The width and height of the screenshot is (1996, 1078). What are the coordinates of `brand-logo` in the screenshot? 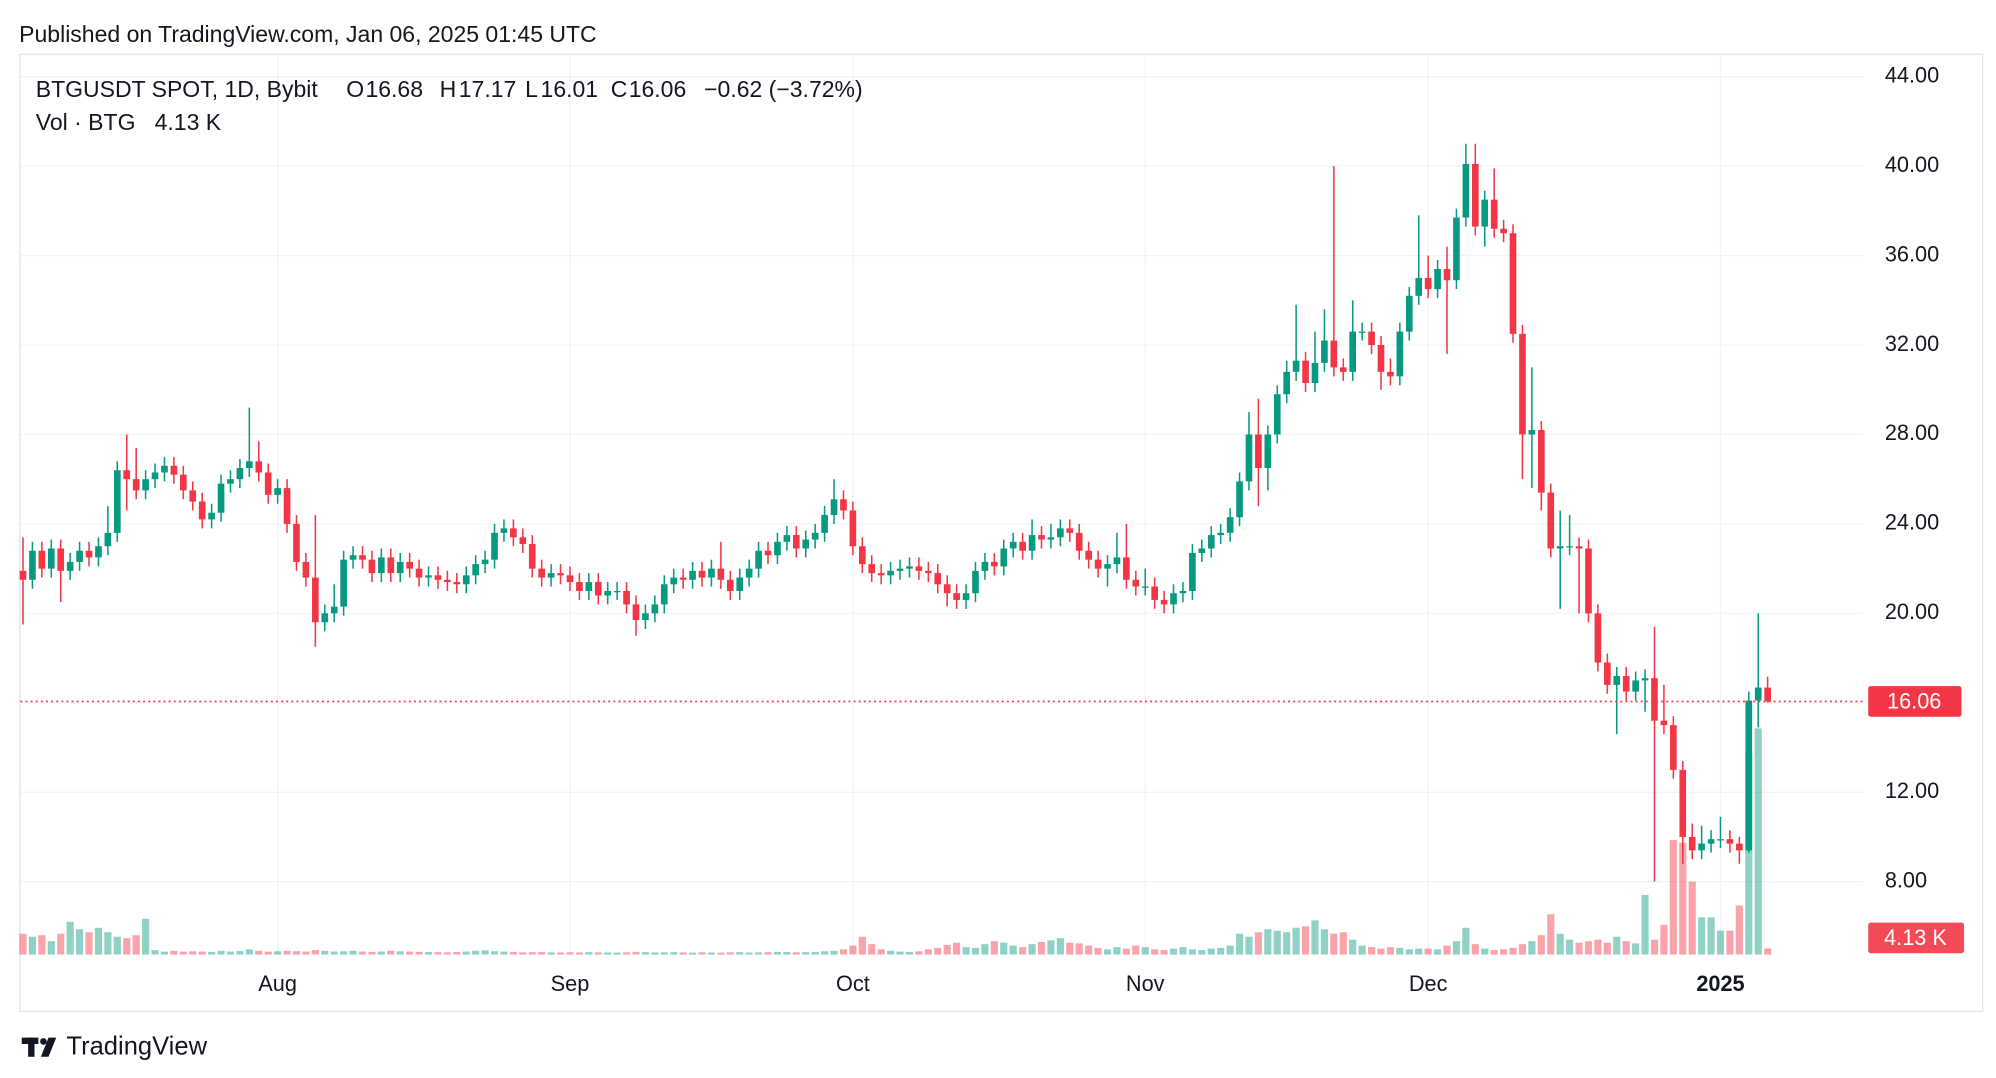 It's located at (39, 1047).